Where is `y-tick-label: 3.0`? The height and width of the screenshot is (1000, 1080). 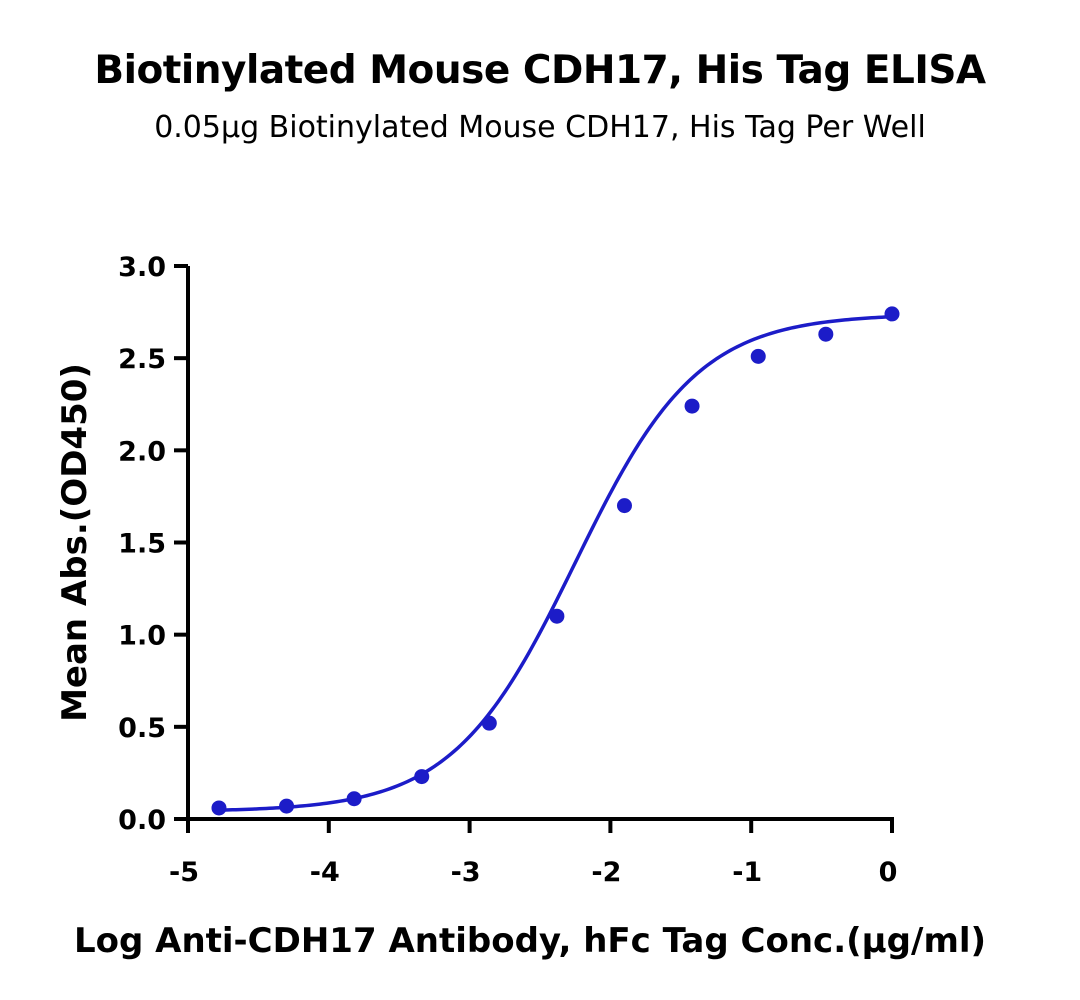
y-tick-label: 3.0 is located at coordinates (142, 267).